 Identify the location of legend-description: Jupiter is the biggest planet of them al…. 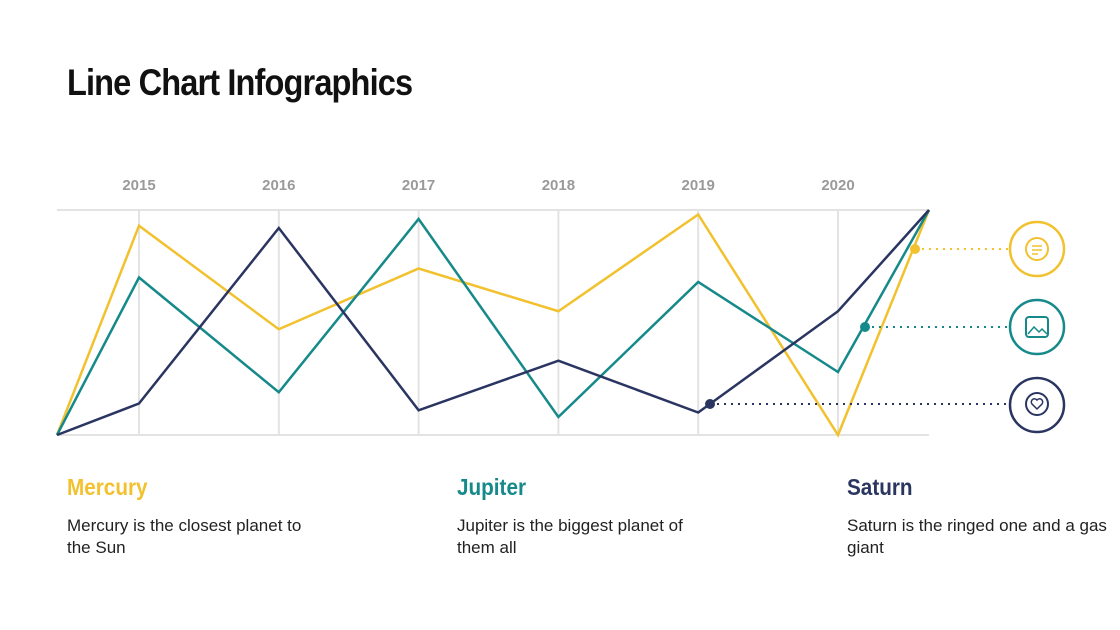
(570, 536).